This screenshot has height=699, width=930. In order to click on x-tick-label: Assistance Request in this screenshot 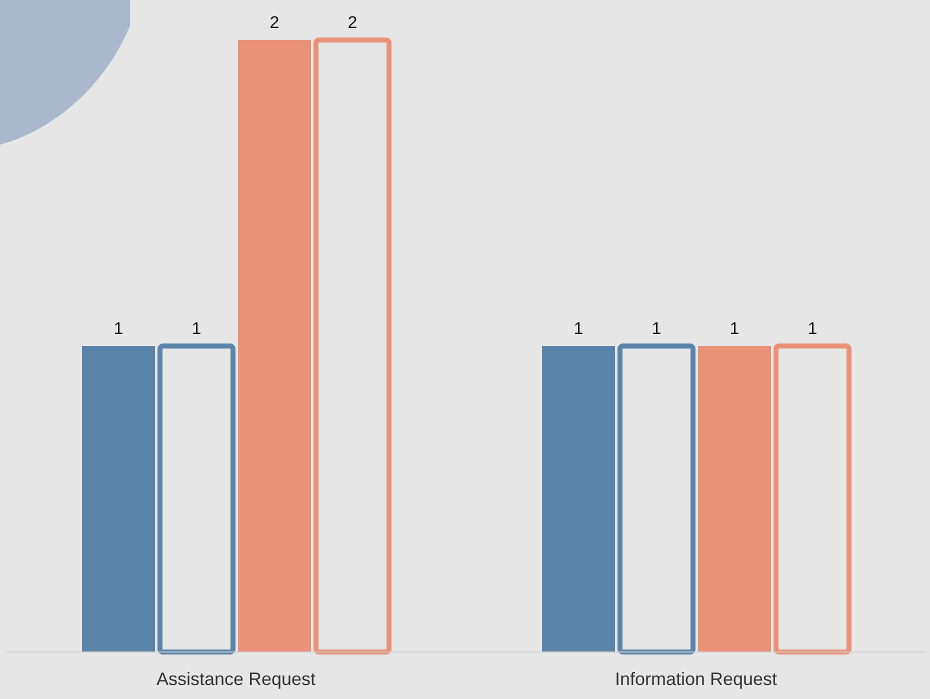, I will do `click(236, 678)`.